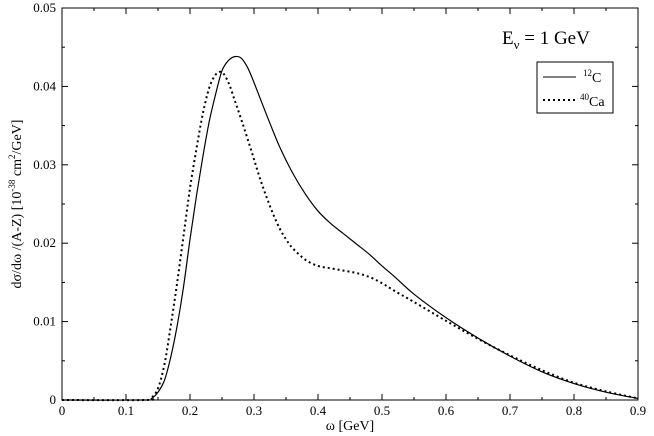  I want to click on x-axis-label: ω [GeV], so click(350, 426).